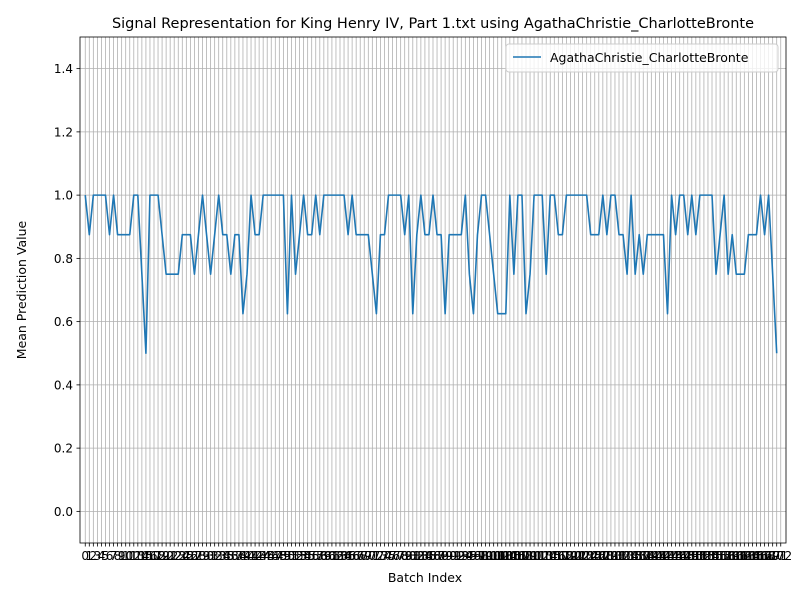 The image size is (800, 600). I want to click on x-tick-label: 12, so click(133, 556).